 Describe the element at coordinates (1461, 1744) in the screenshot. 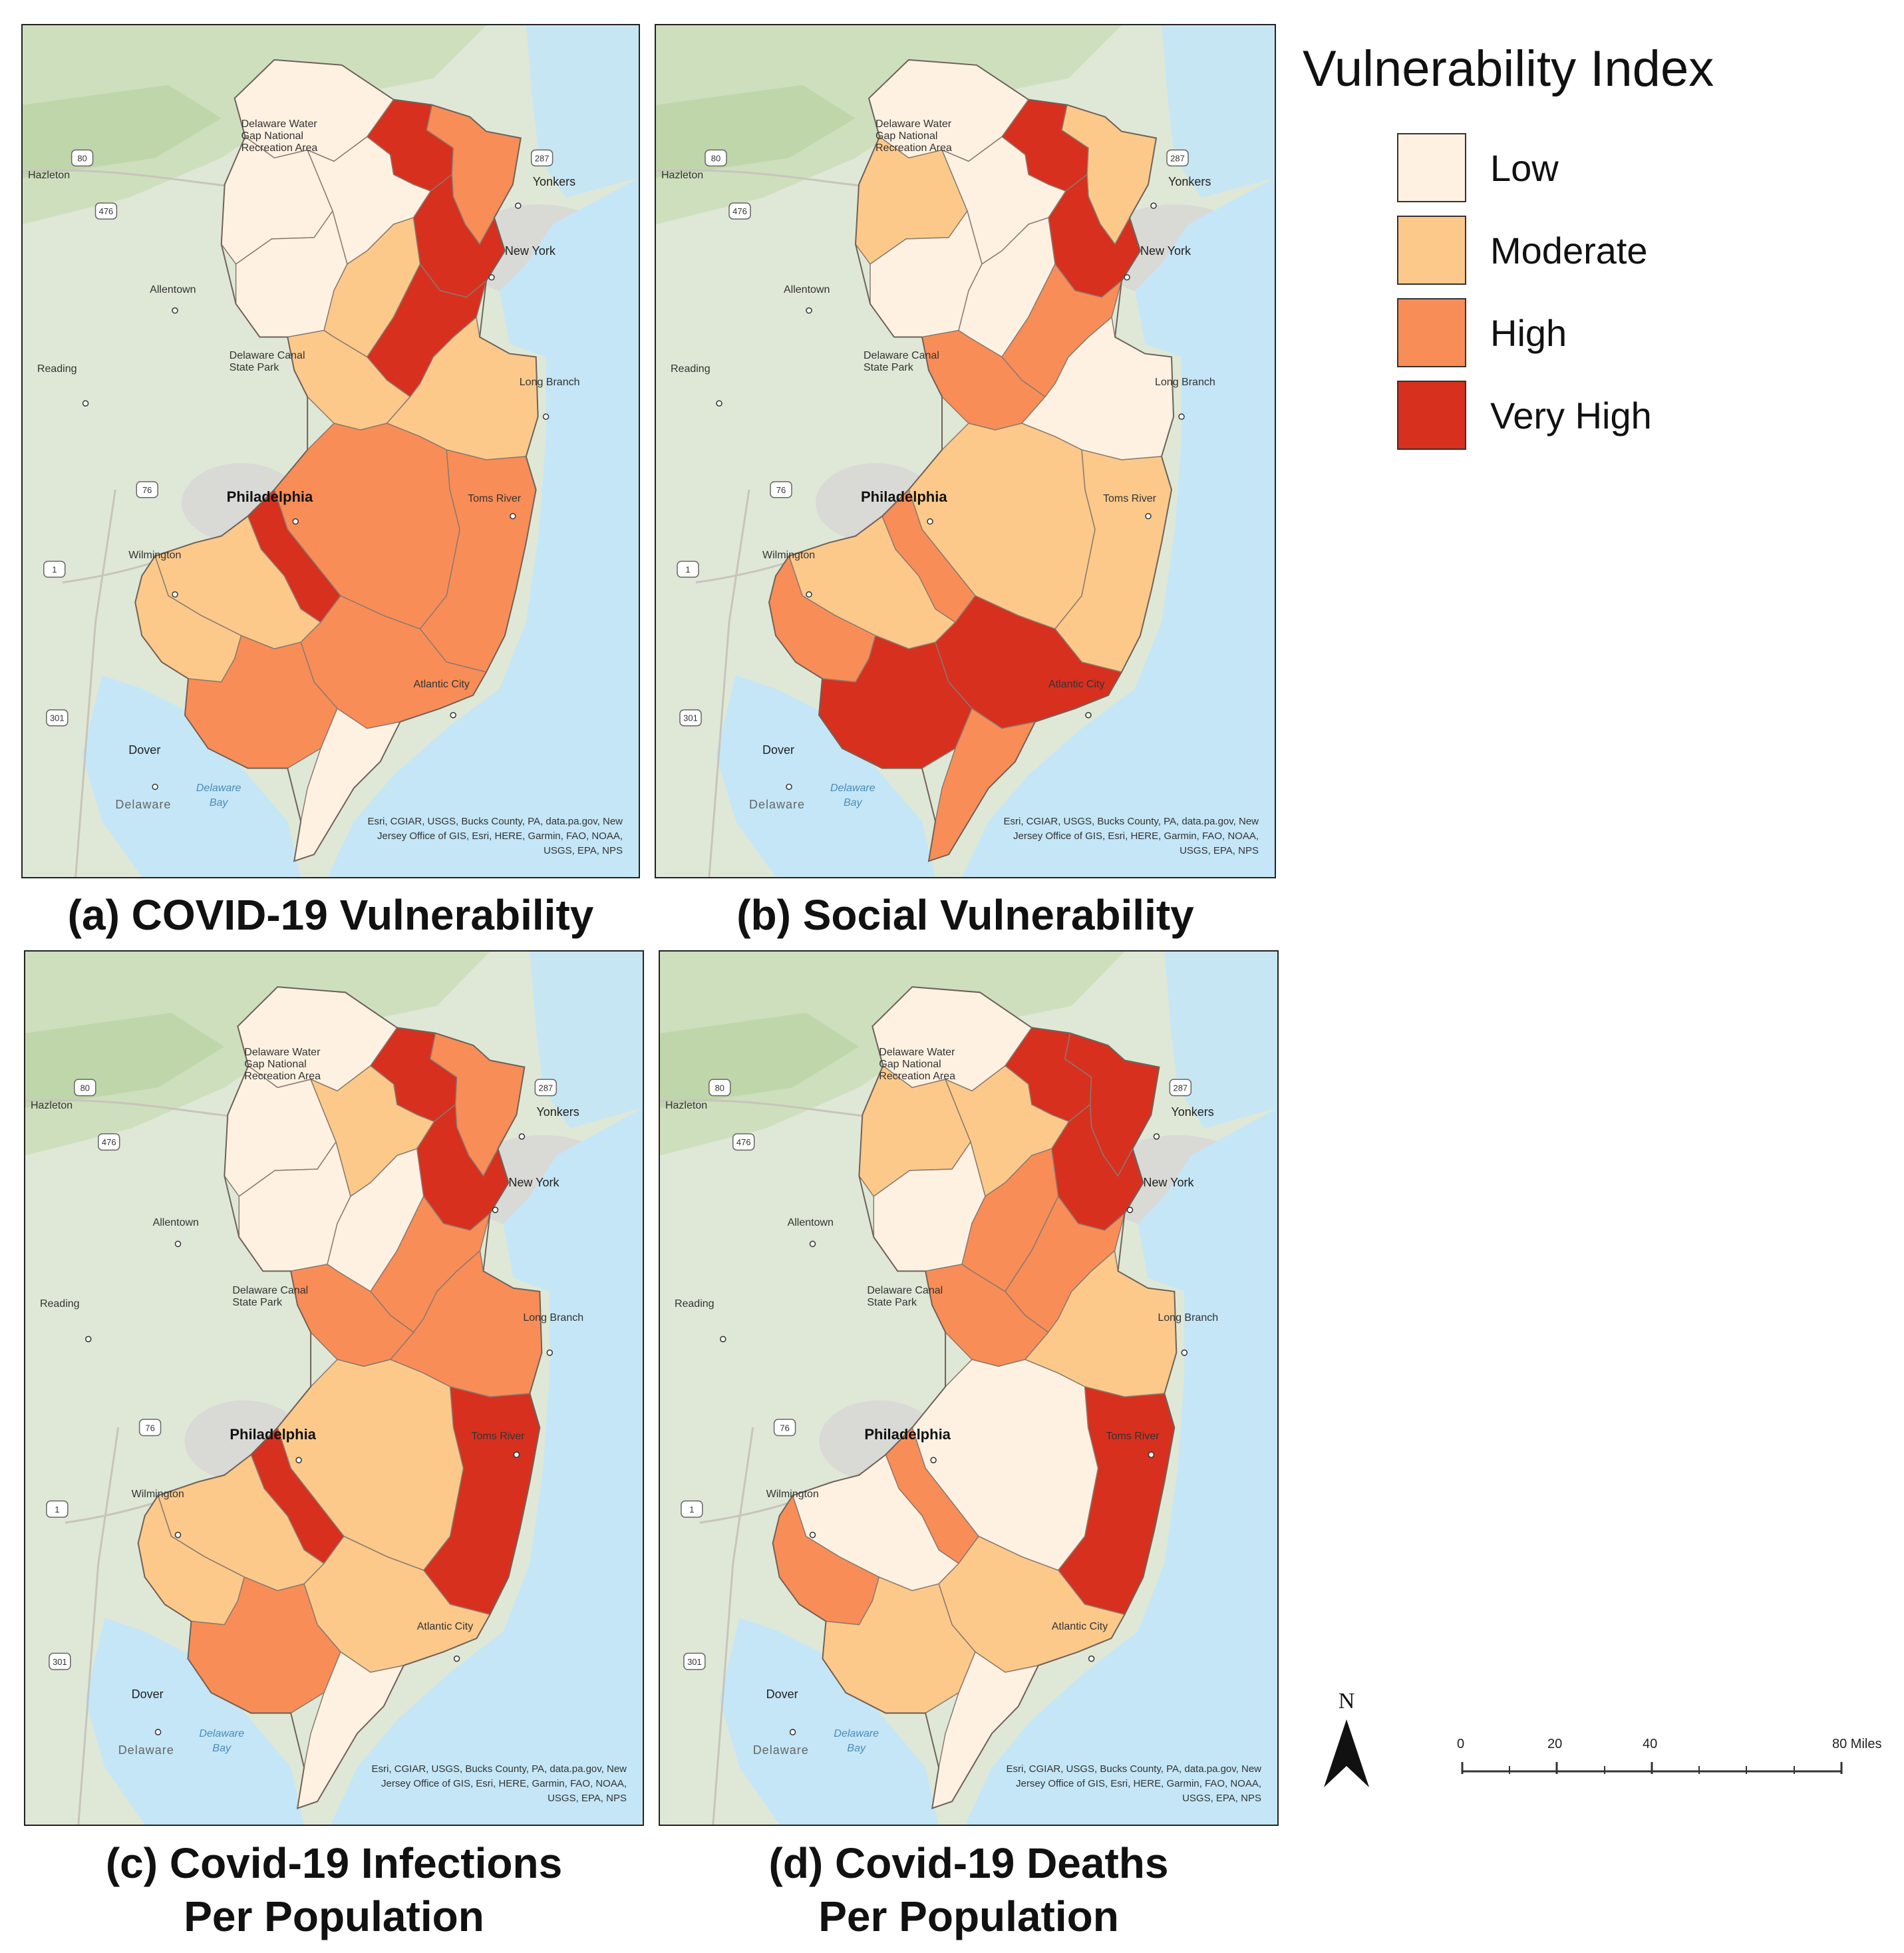

I see `scale-tick-0: 0` at that location.